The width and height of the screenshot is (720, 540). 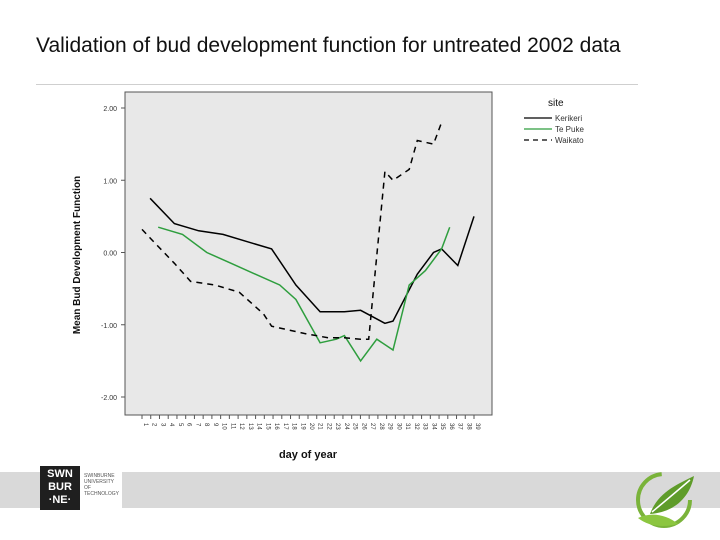 I want to click on x-tick-label: 18, so click(x=294, y=426).